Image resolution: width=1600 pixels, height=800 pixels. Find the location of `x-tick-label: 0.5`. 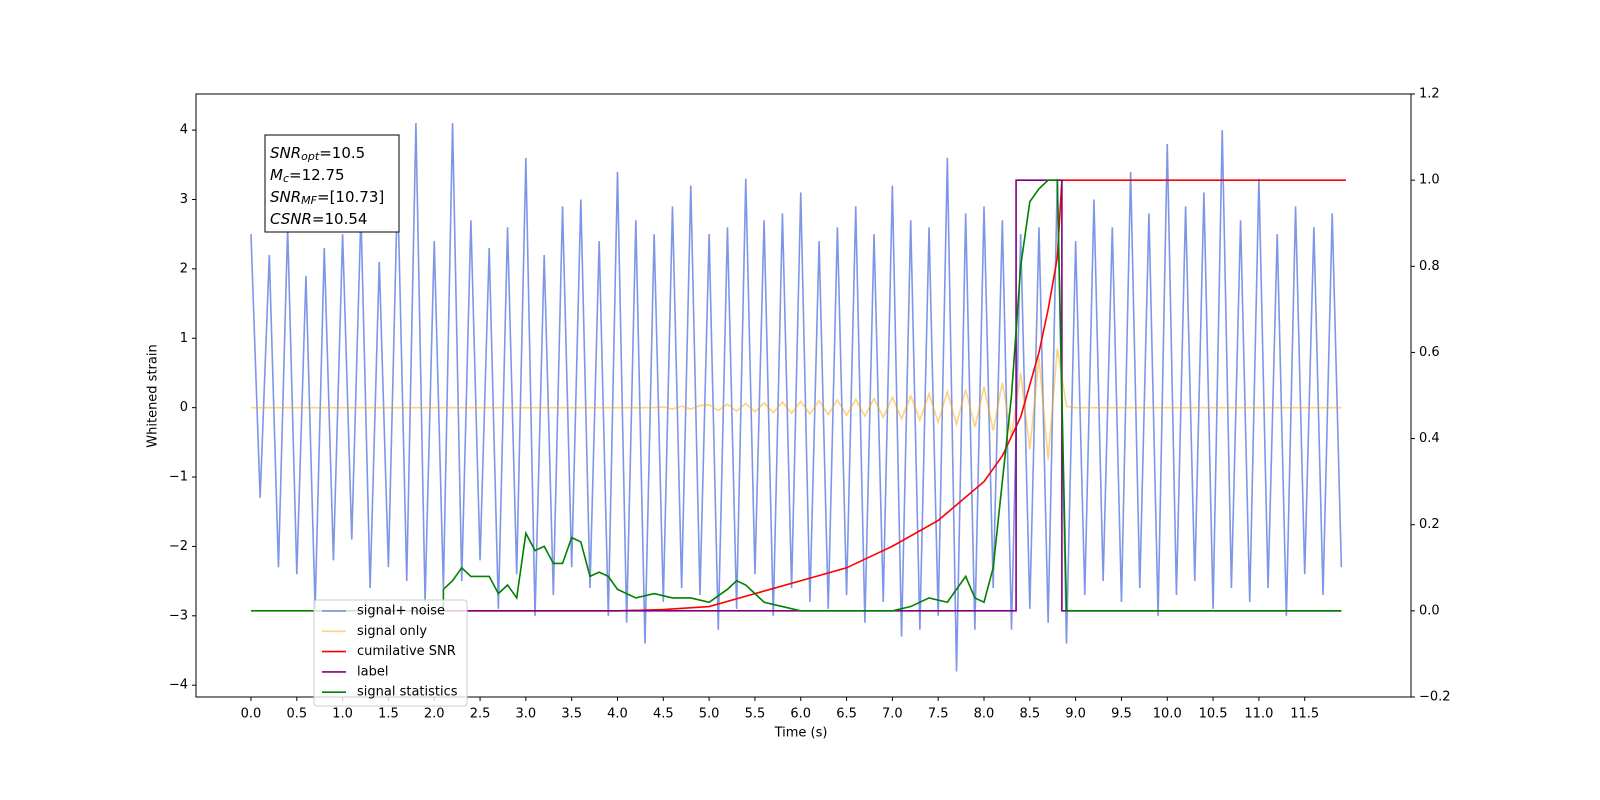

x-tick-label: 0.5 is located at coordinates (296, 714).